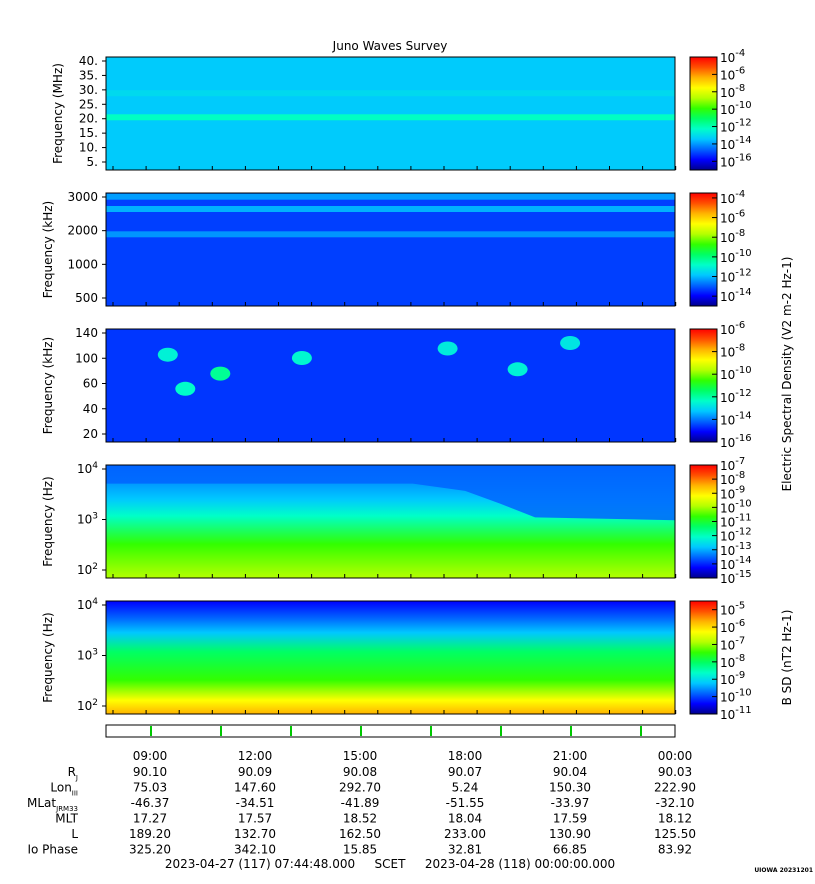 This screenshot has width=815, height=884. I want to click on ephemeris-value: 90.09, so click(255, 772).